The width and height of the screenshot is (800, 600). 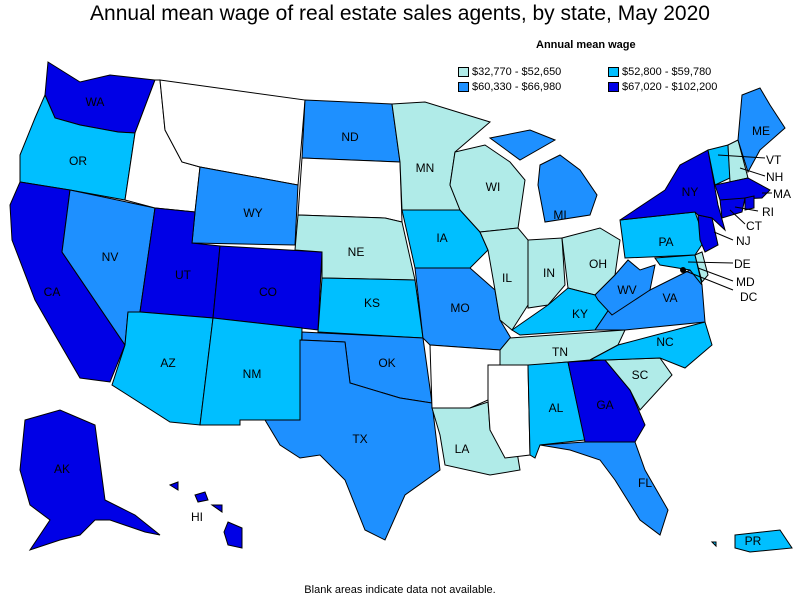 What do you see at coordinates (507, 278) in the screenshot?
I see `label-IL: IL` at bounding box center [507, 278].